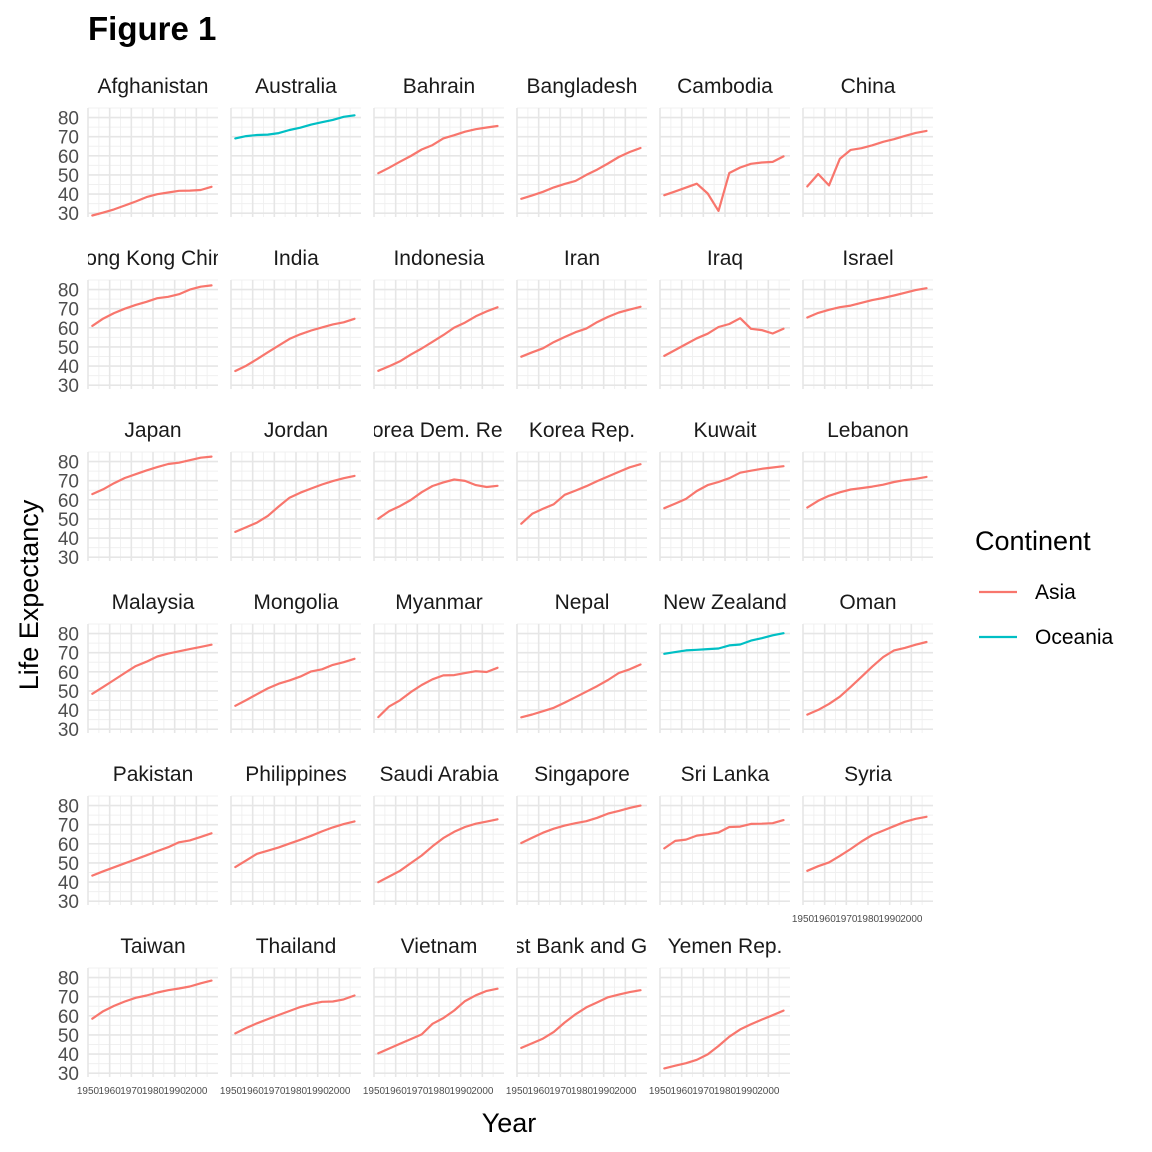 The width and height of the screenshot is (1152, 1152). What do you see at coordinates (438, 692) in the screenshot?
I see `series-line-myanmar` at bounding box center [438, 692].